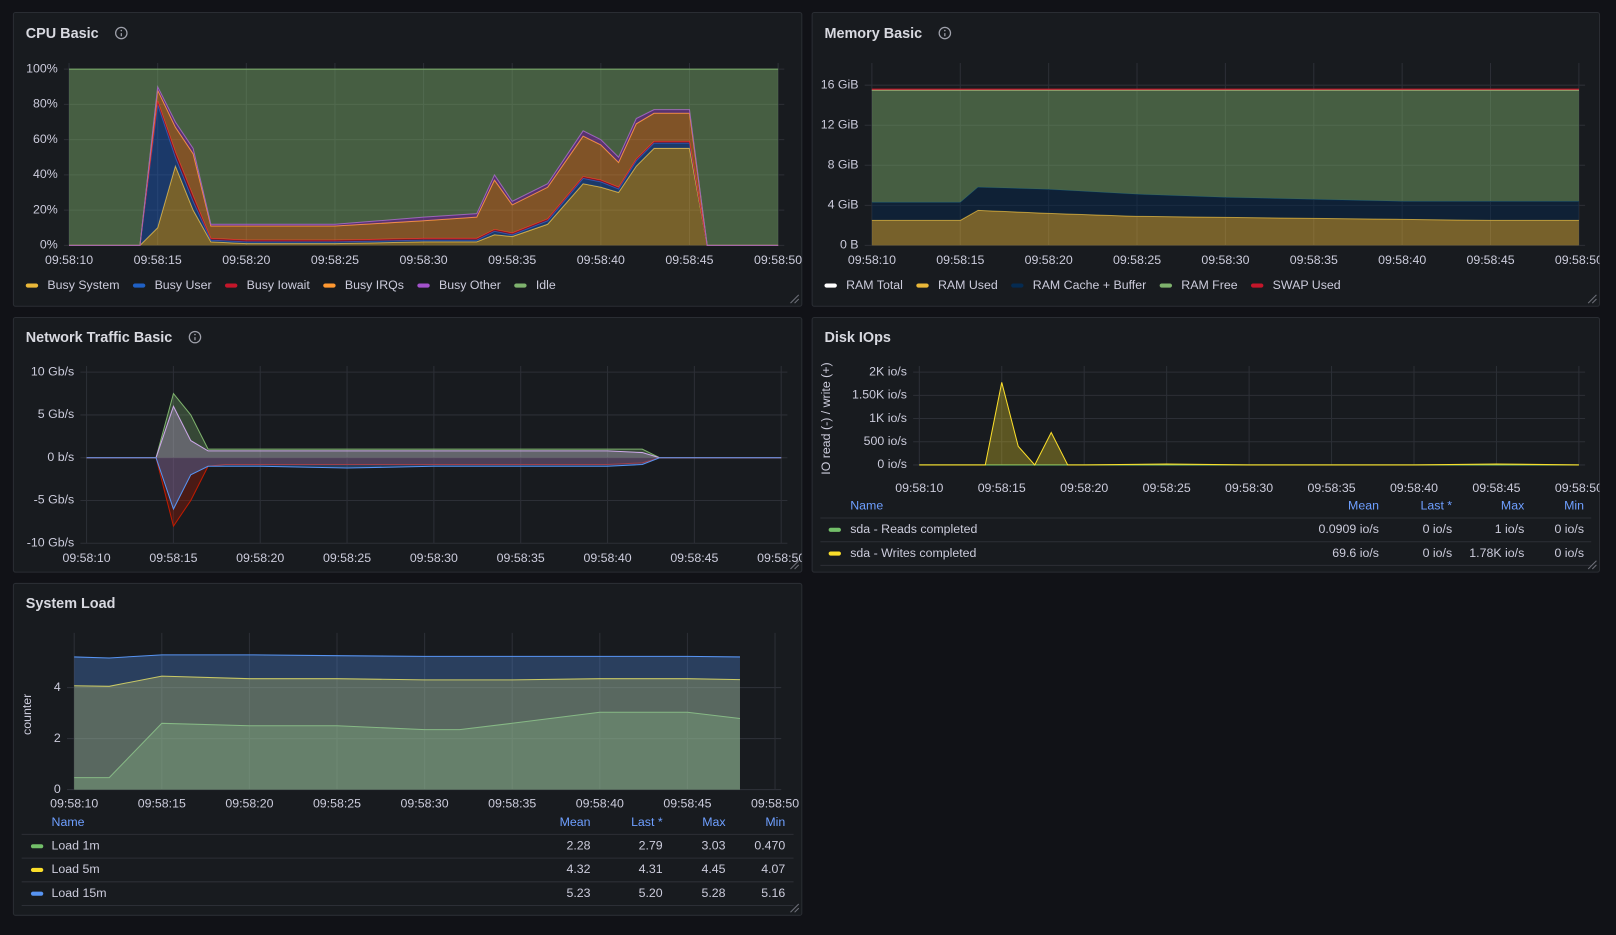 This screenshot has height=935, width=1616. I want to click on panel-title: Network Traffic Basic, so click(99, 338).